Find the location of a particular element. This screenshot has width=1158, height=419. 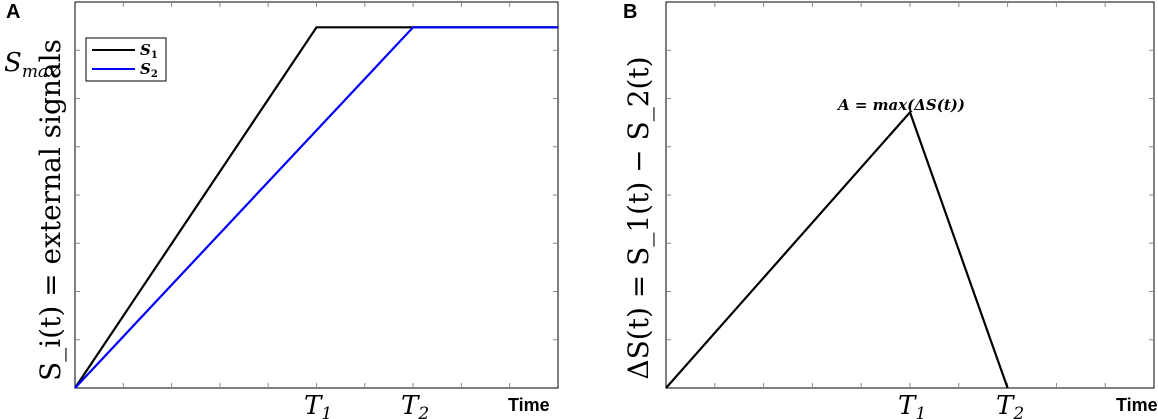

legend-label-s2: S2 is located at coordinates (149, 70).